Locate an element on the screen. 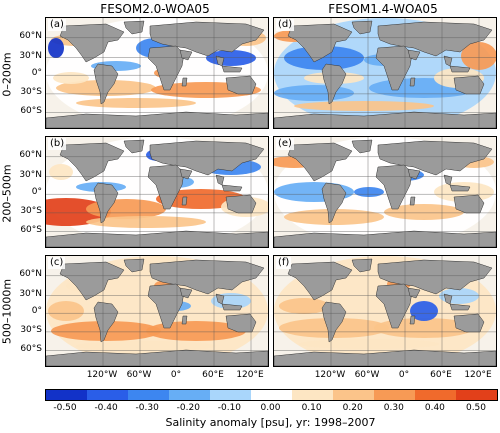  salinity-map-c is located at coordinates (157, 311).